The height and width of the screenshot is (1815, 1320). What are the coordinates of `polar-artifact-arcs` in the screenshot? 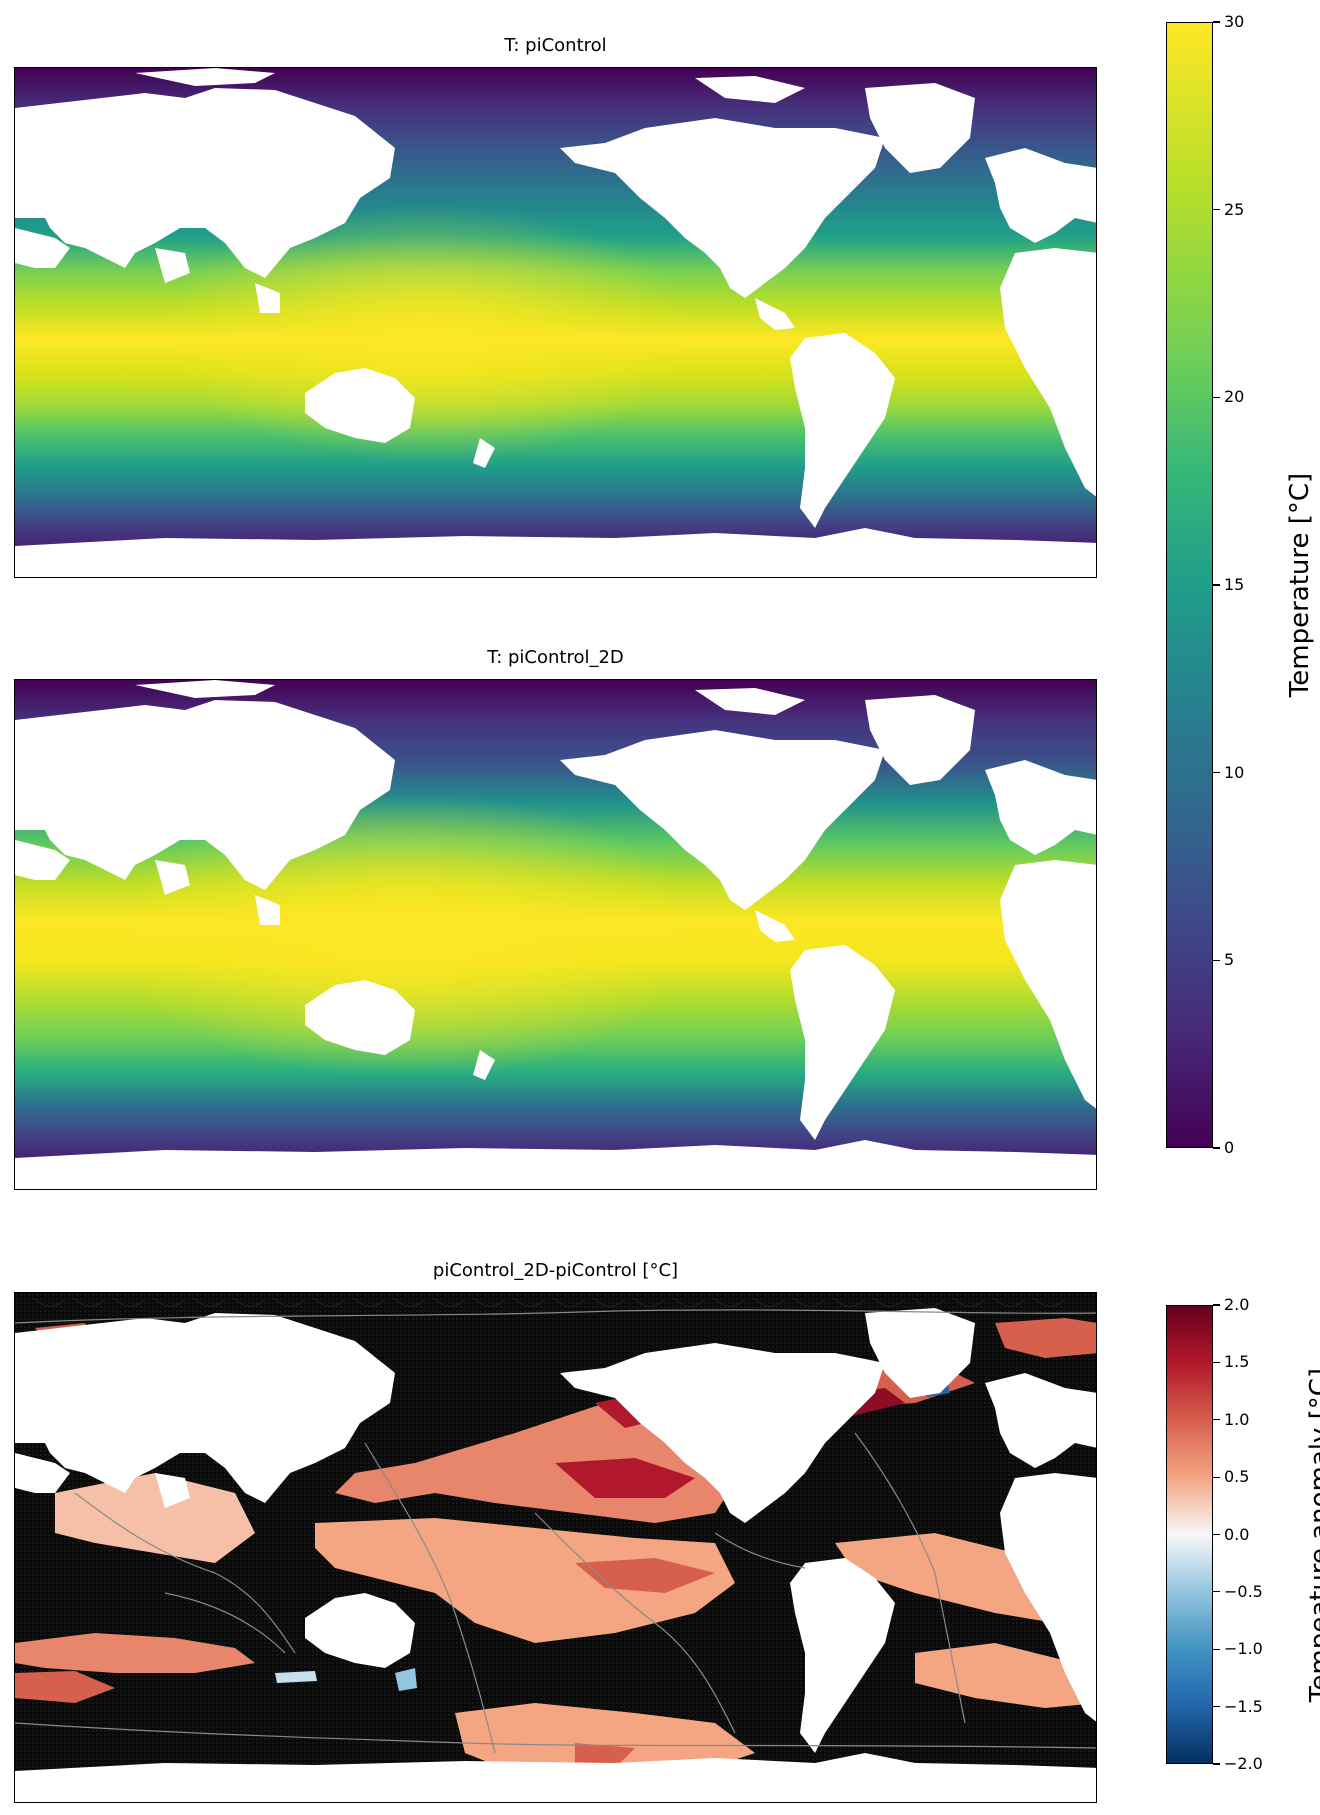 It's located at (550, 1302).